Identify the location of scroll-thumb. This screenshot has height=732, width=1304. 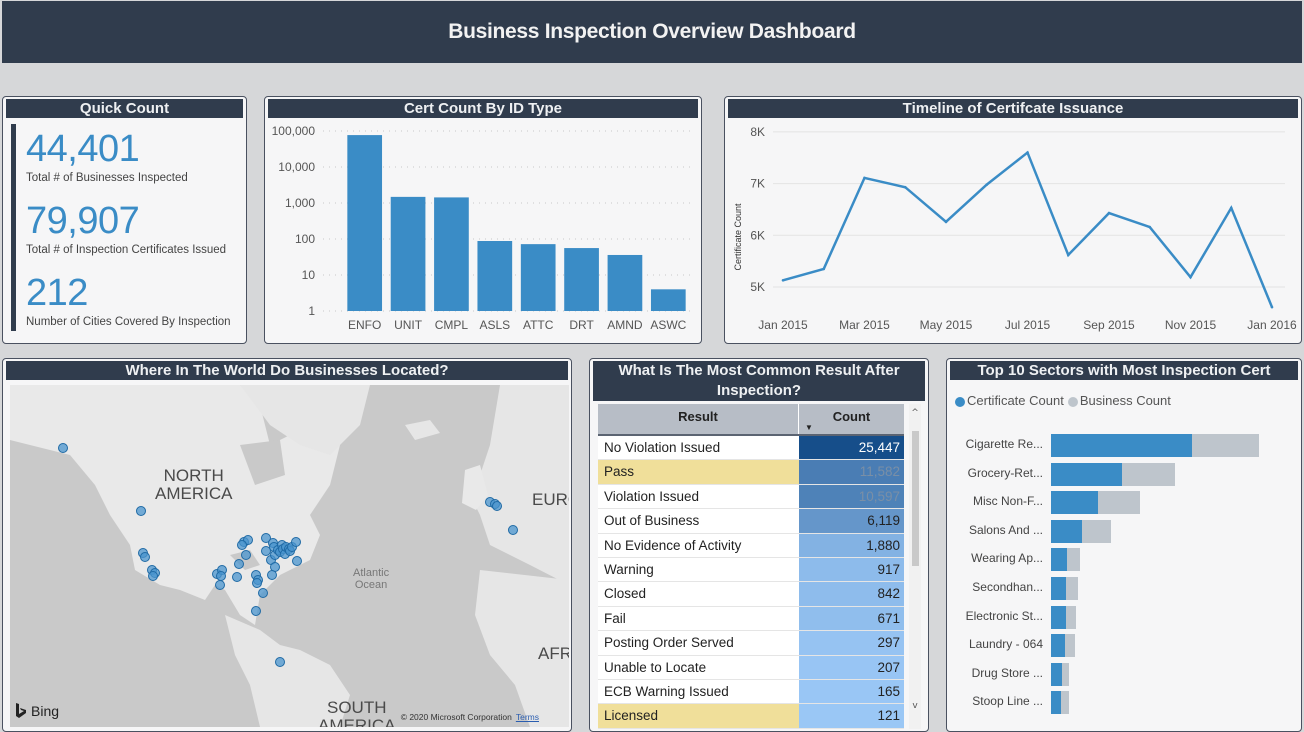
(915, 498).